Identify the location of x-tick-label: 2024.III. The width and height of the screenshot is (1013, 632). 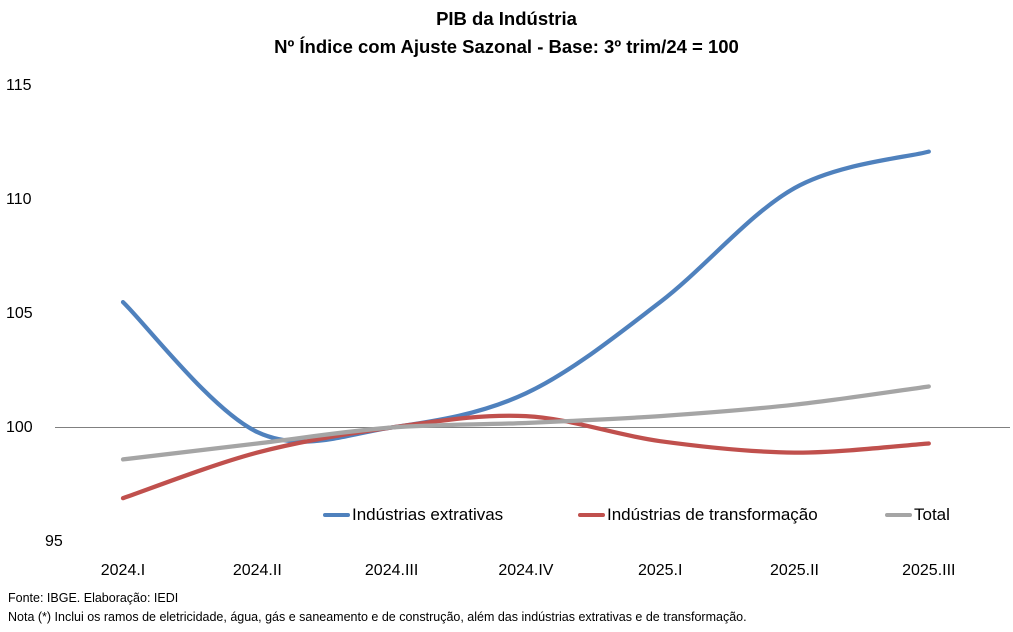
(391, 570).